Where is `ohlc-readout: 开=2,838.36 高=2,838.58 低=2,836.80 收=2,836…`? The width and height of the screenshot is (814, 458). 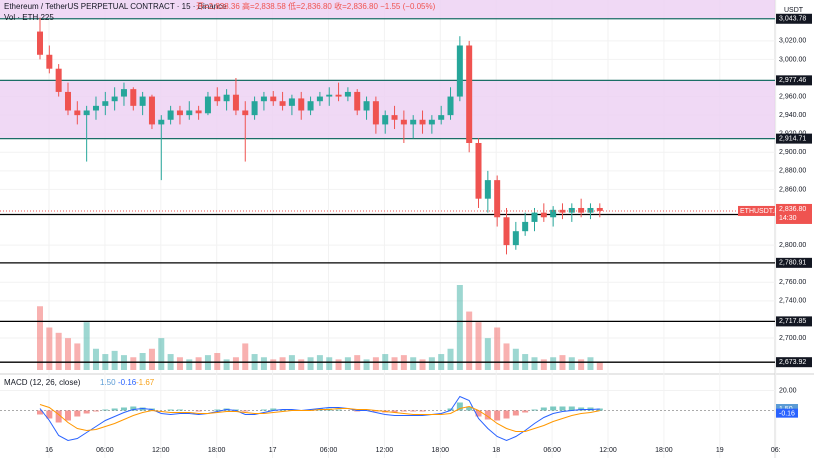 ohlc-readout: 开=2,838.36 高=2,838.58 低=2,836.80 收=2,836… is located at coordinates (316, 6).